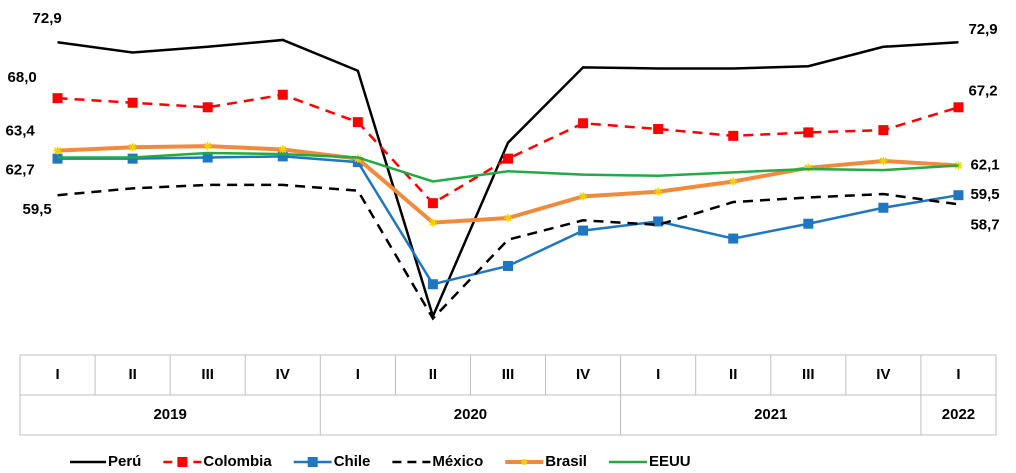 This screenshot has width=1016, height=473. What do you see at coordinates (958, 414) in the screenshot?
I see `group-label: 2022` at bounding box center [958, 414].